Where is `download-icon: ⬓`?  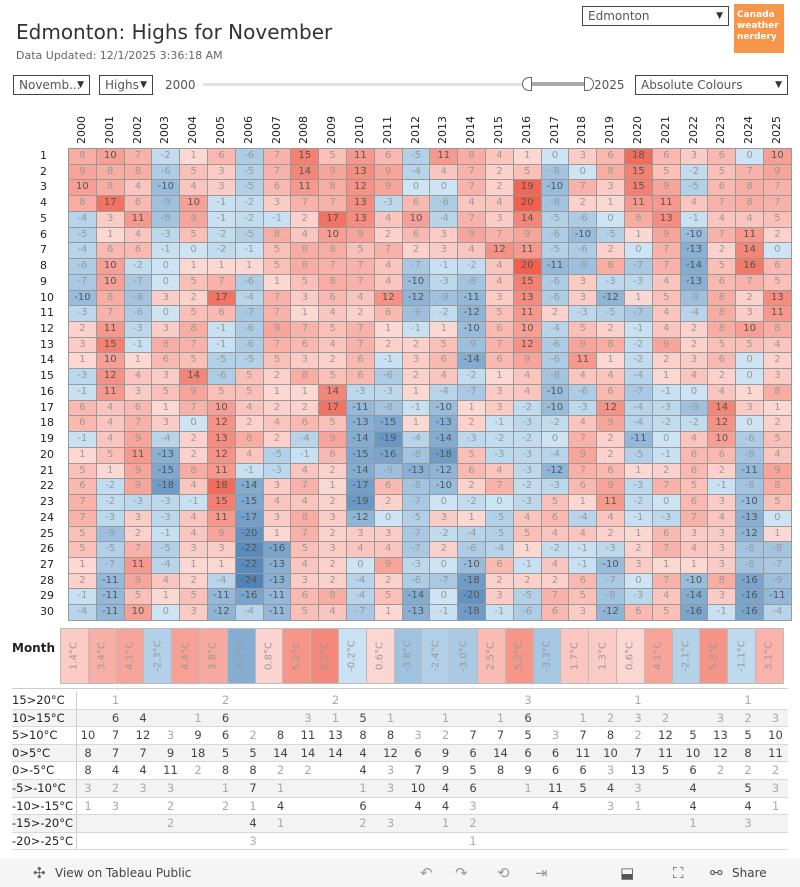 download-icon: ⬓ is located at coordinates (627, 873).